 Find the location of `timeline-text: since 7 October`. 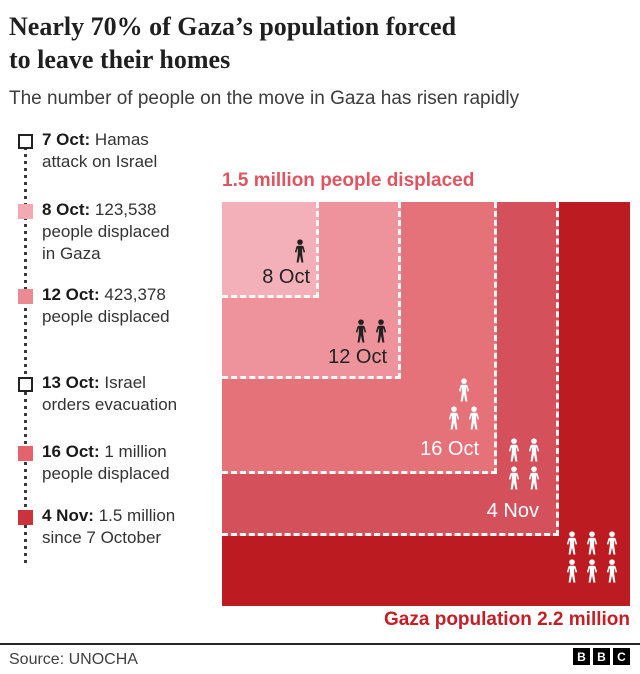

timeline-text: since 7 October is located at coordinates (102, 537).